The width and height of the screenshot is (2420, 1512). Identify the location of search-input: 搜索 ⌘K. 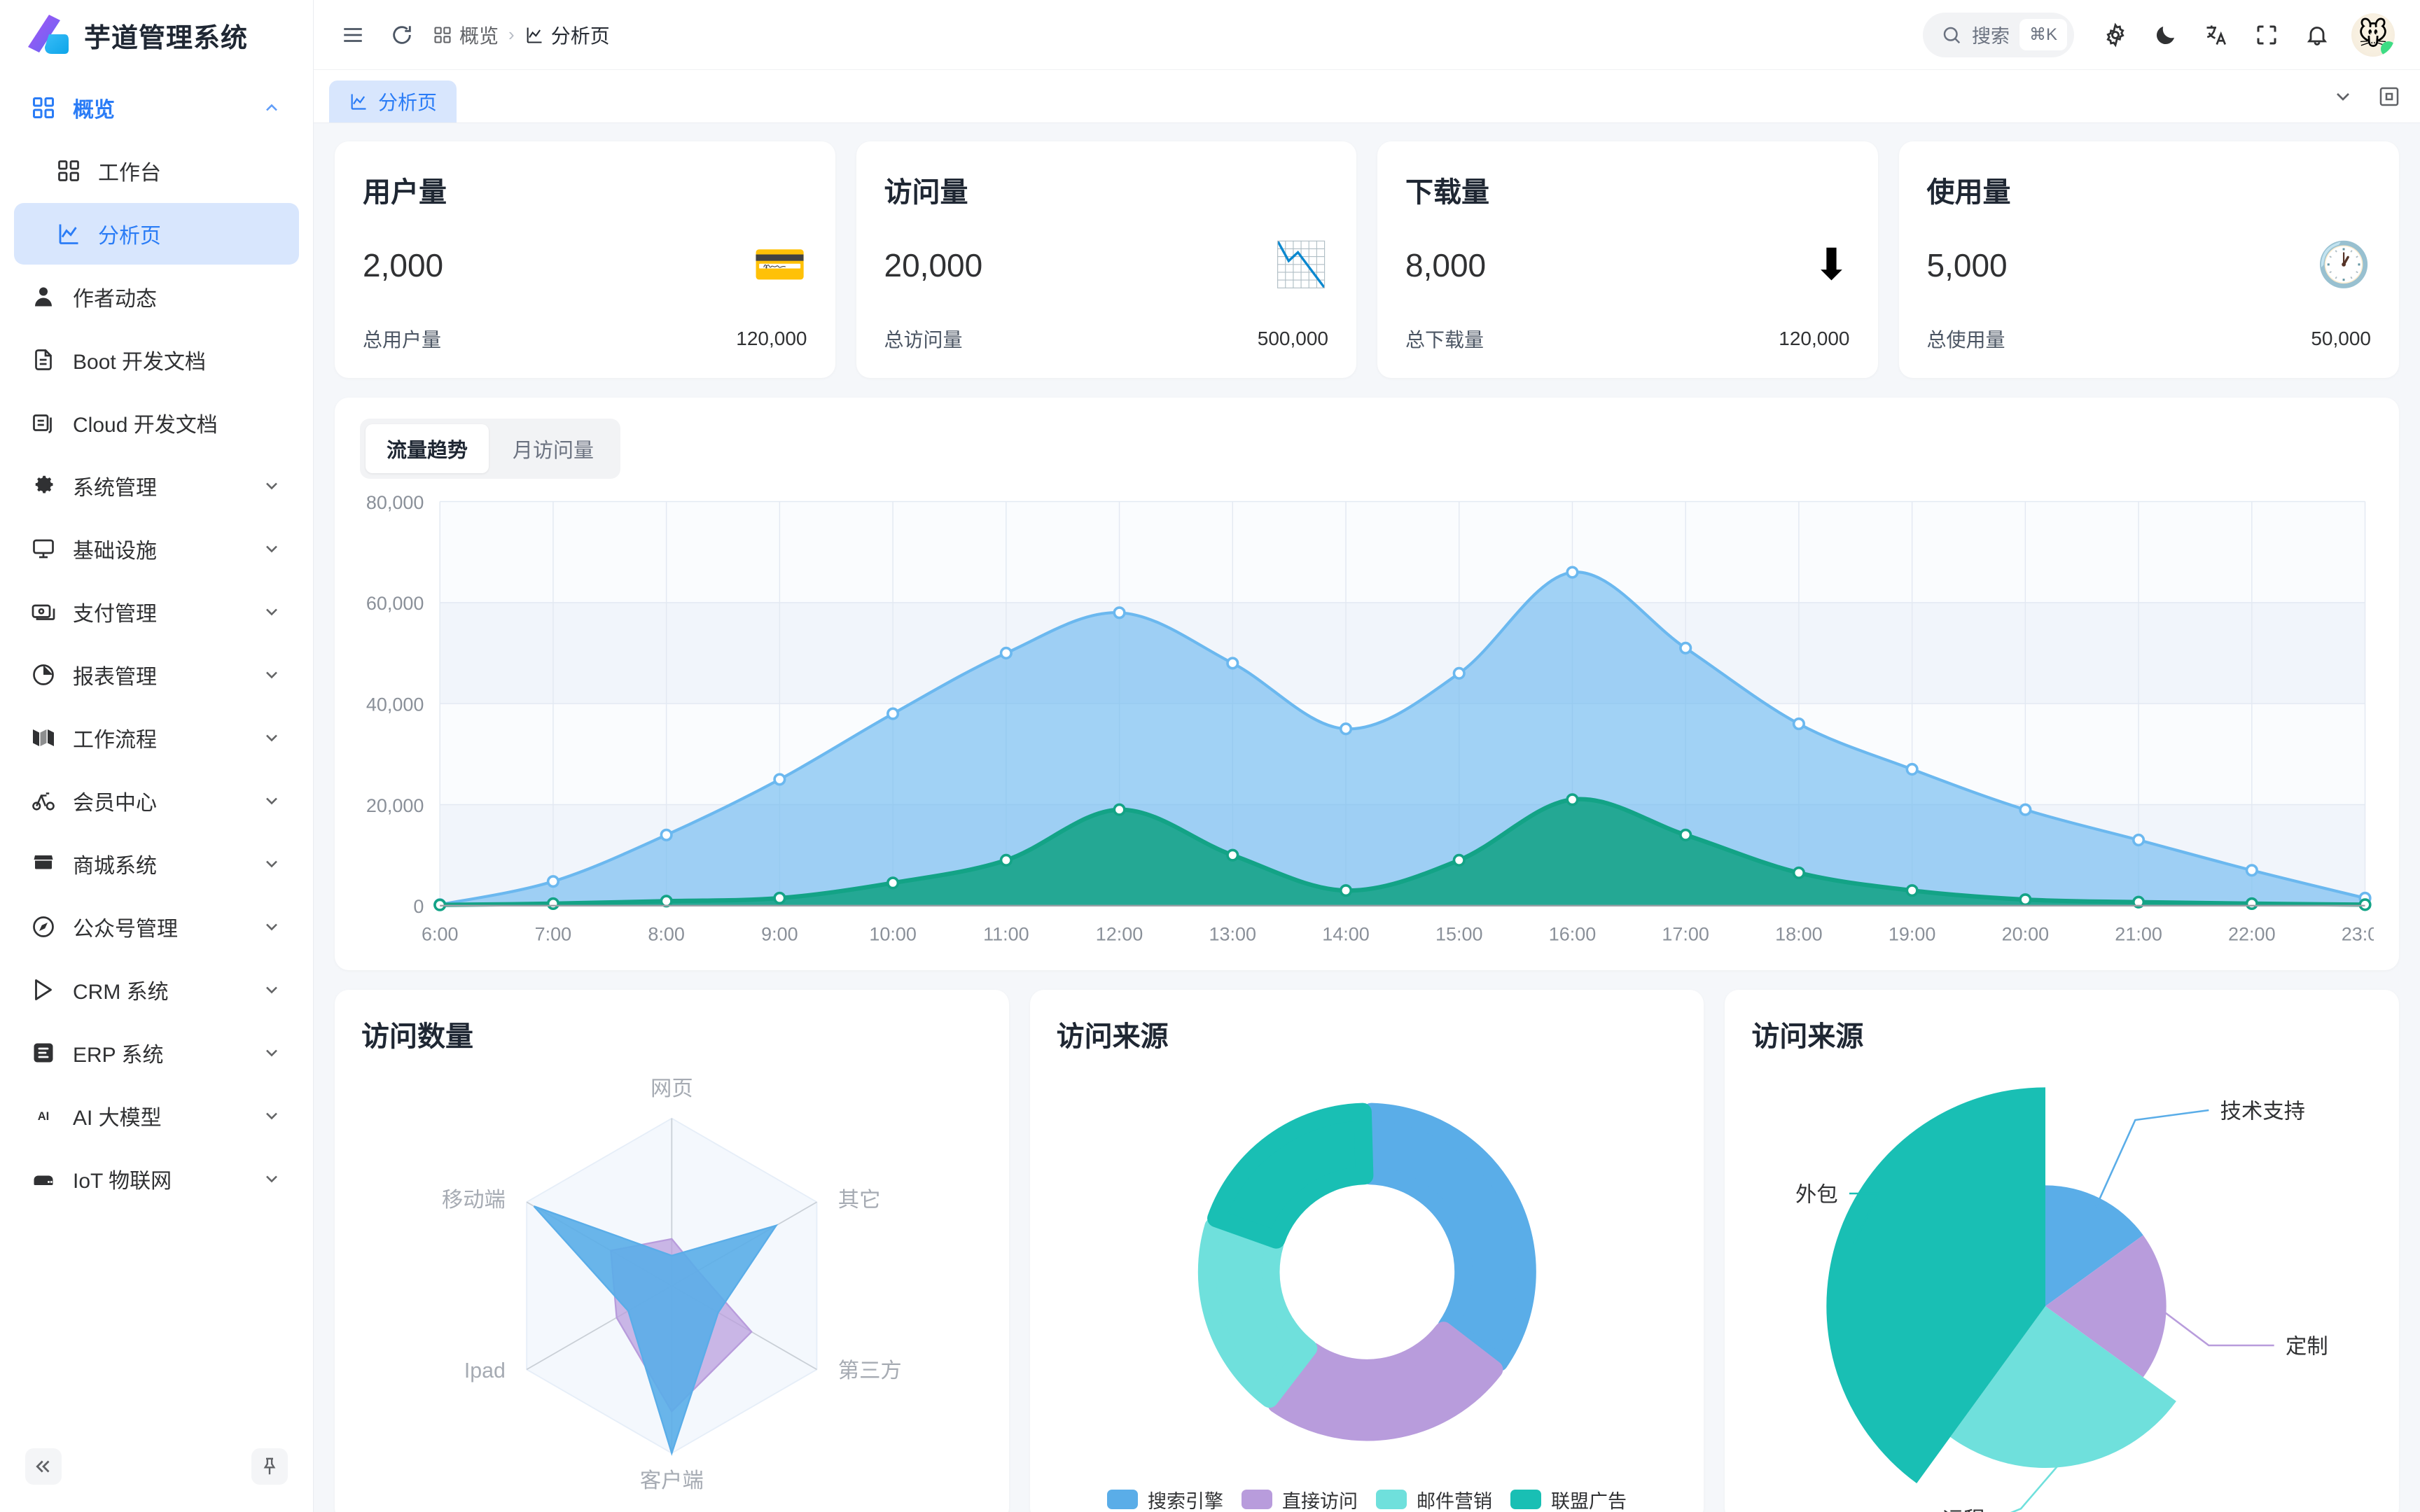
(1998, 34).